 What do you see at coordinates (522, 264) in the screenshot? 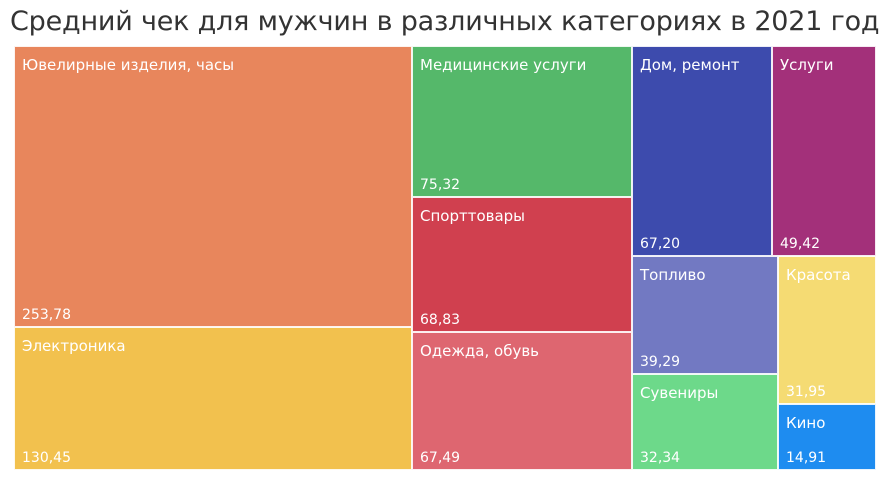
I see `treemap-tile-sports-goods: Спорттовары 68,83` at bounding box center [522, 264].